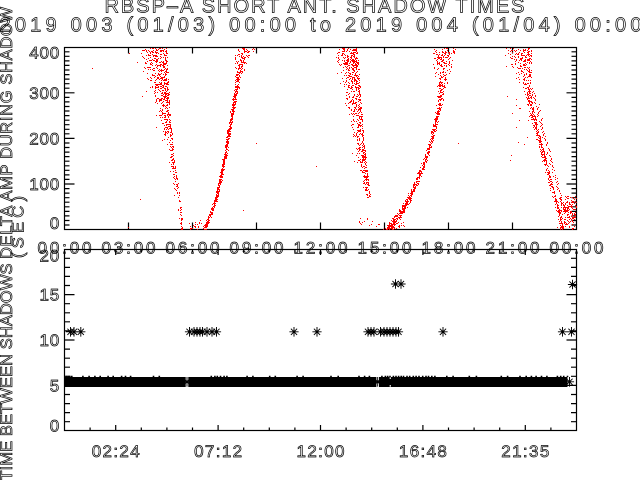 The width and height of the screenshot is (640, 480). Describe the element at coordinates (513, 248) in the screenshot. I see `svg-text: 21:00` at that location.